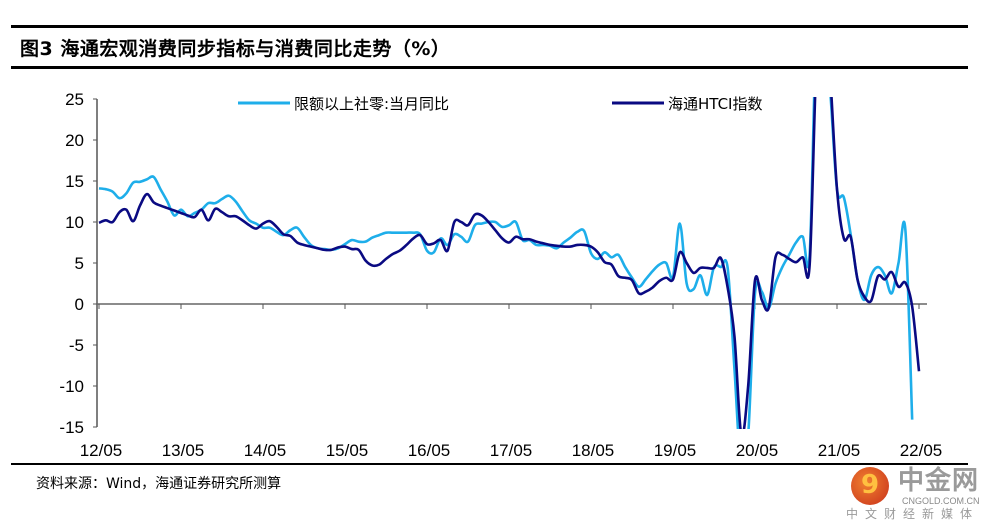 The height and width of the screenshot is (524, 1002). What do you see at coordinates (101, 450) in the screenshot?
I see `x-tick-label: 12/05` at bounding box center [101, 450].